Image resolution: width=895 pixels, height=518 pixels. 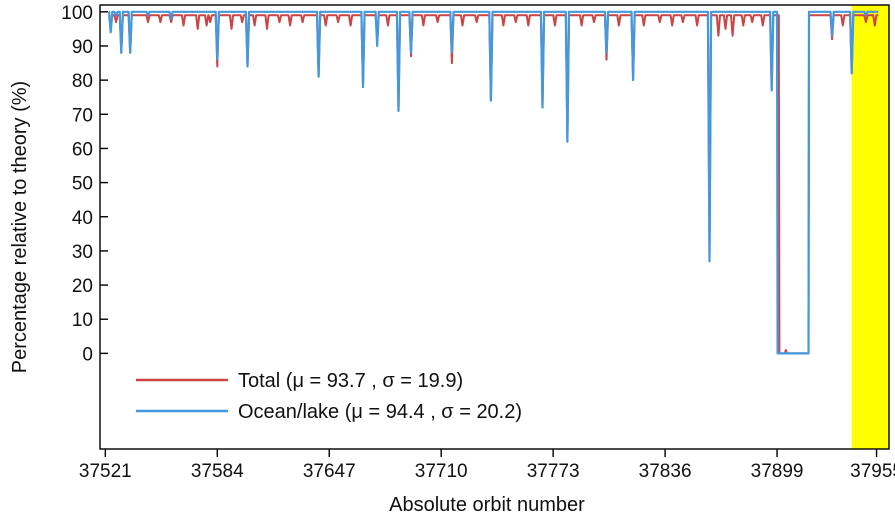 I want to click on y-tick-label: 50, so click(x=82, y=184).